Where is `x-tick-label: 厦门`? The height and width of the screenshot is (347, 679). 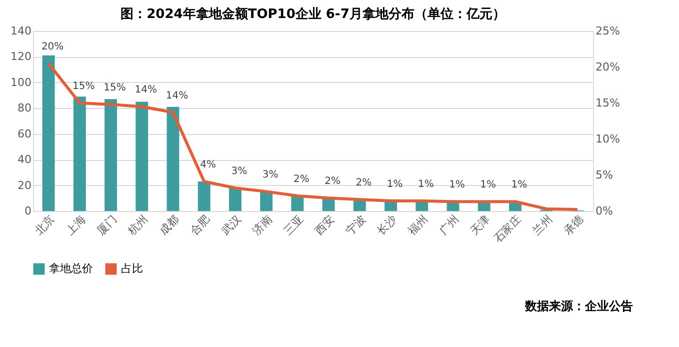
x-tick-label: 厦门 is located at coordinates (107, 225).